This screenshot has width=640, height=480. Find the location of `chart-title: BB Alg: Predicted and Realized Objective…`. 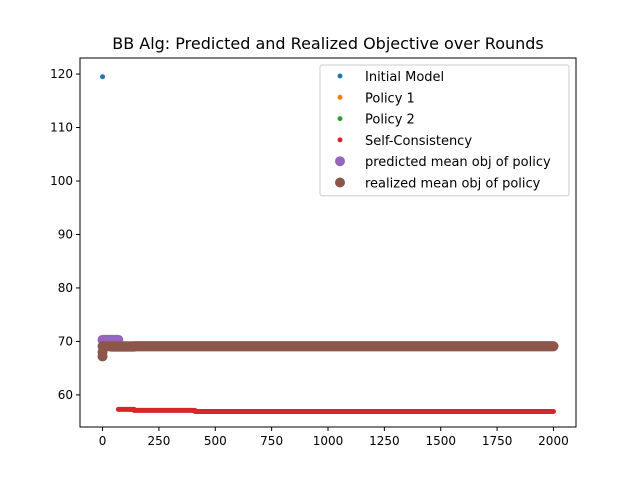

chart-title: BB Alg: Predicted and Realized Objective… is located at coordinates (328, 43).